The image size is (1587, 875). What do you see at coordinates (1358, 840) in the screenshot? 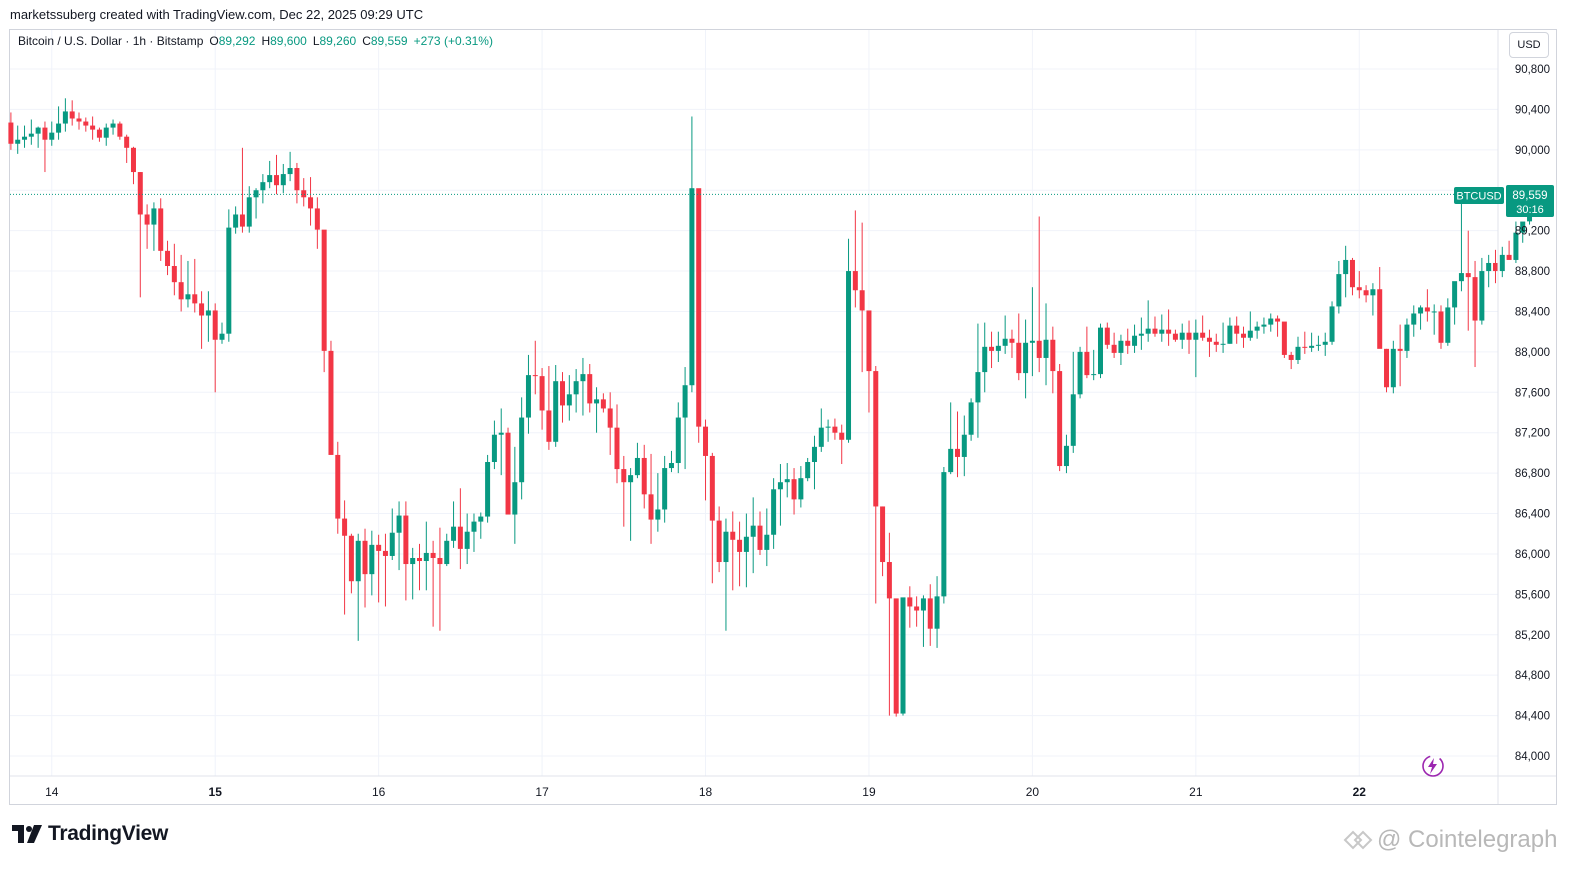
I see `cointelegraph-logo-icon` at bounding box center [1358, 840].